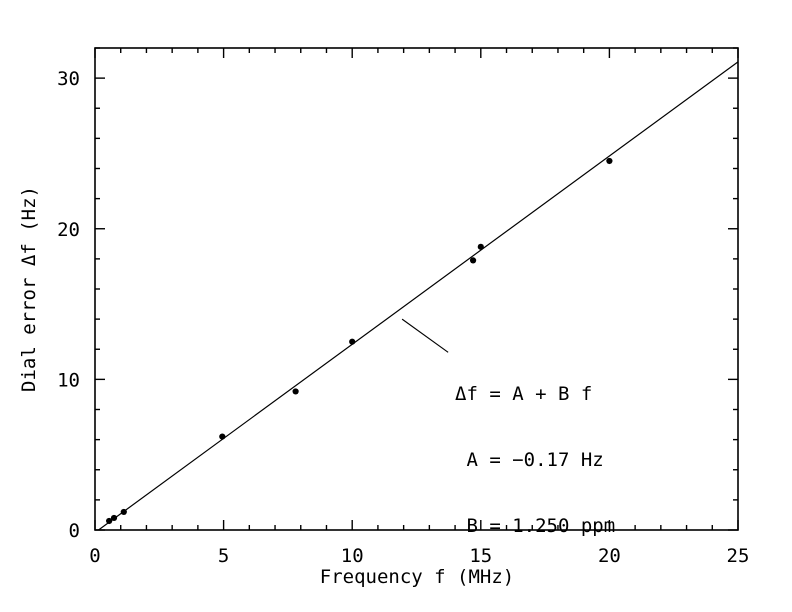  I want to click on fit-intercept-line: A = −0.17 Hz, so click(529, 460).